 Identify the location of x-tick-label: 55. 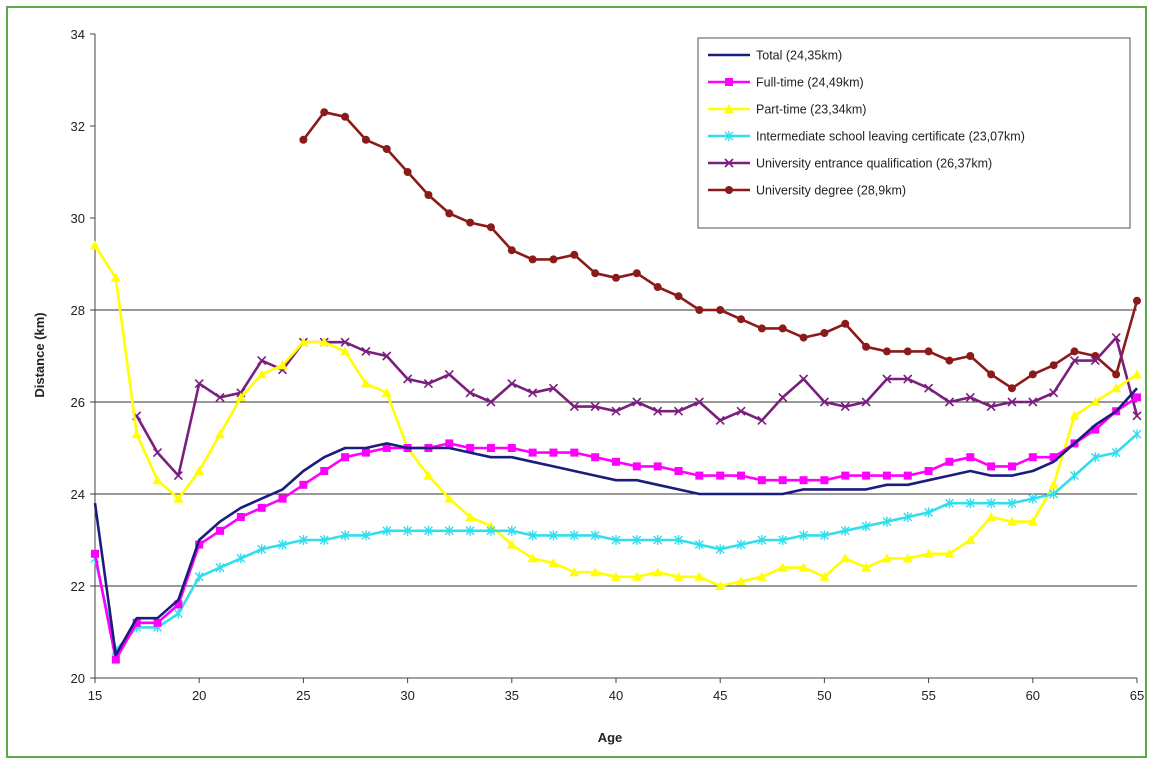
(928, 695).